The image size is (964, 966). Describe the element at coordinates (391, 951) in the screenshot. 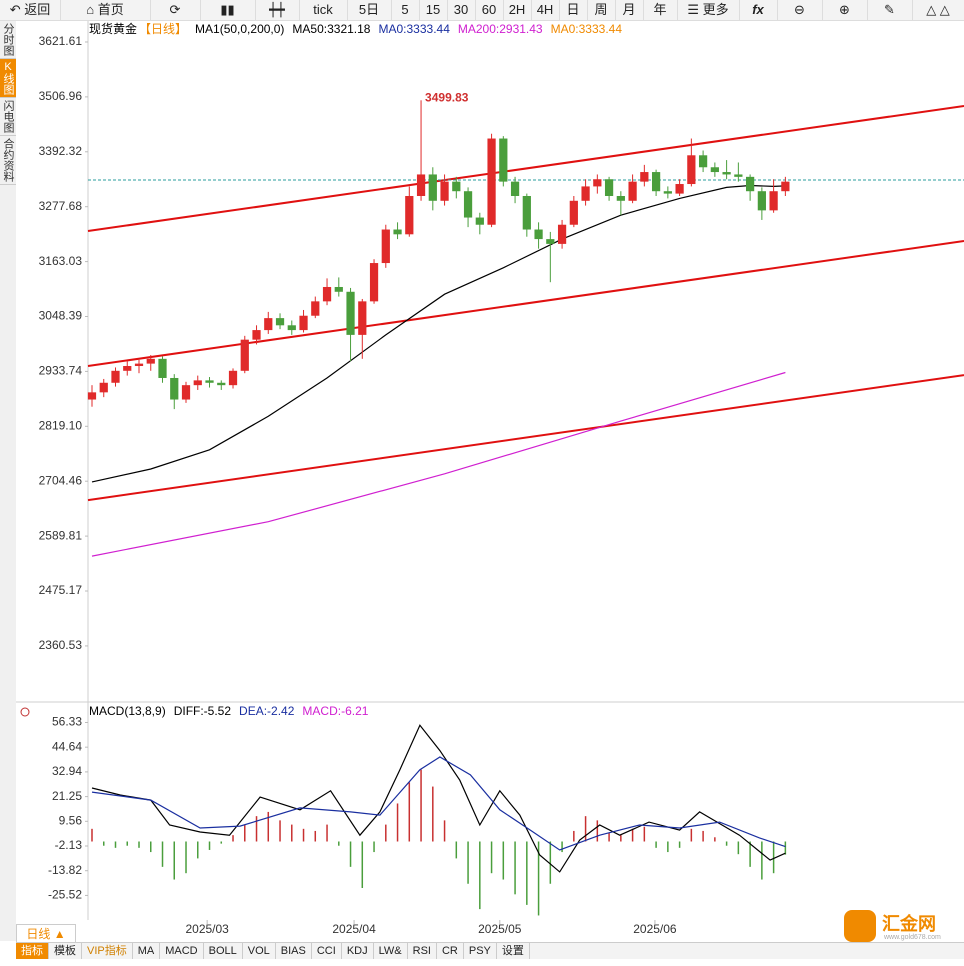

I see `indicator-tab: LW&` at that location.